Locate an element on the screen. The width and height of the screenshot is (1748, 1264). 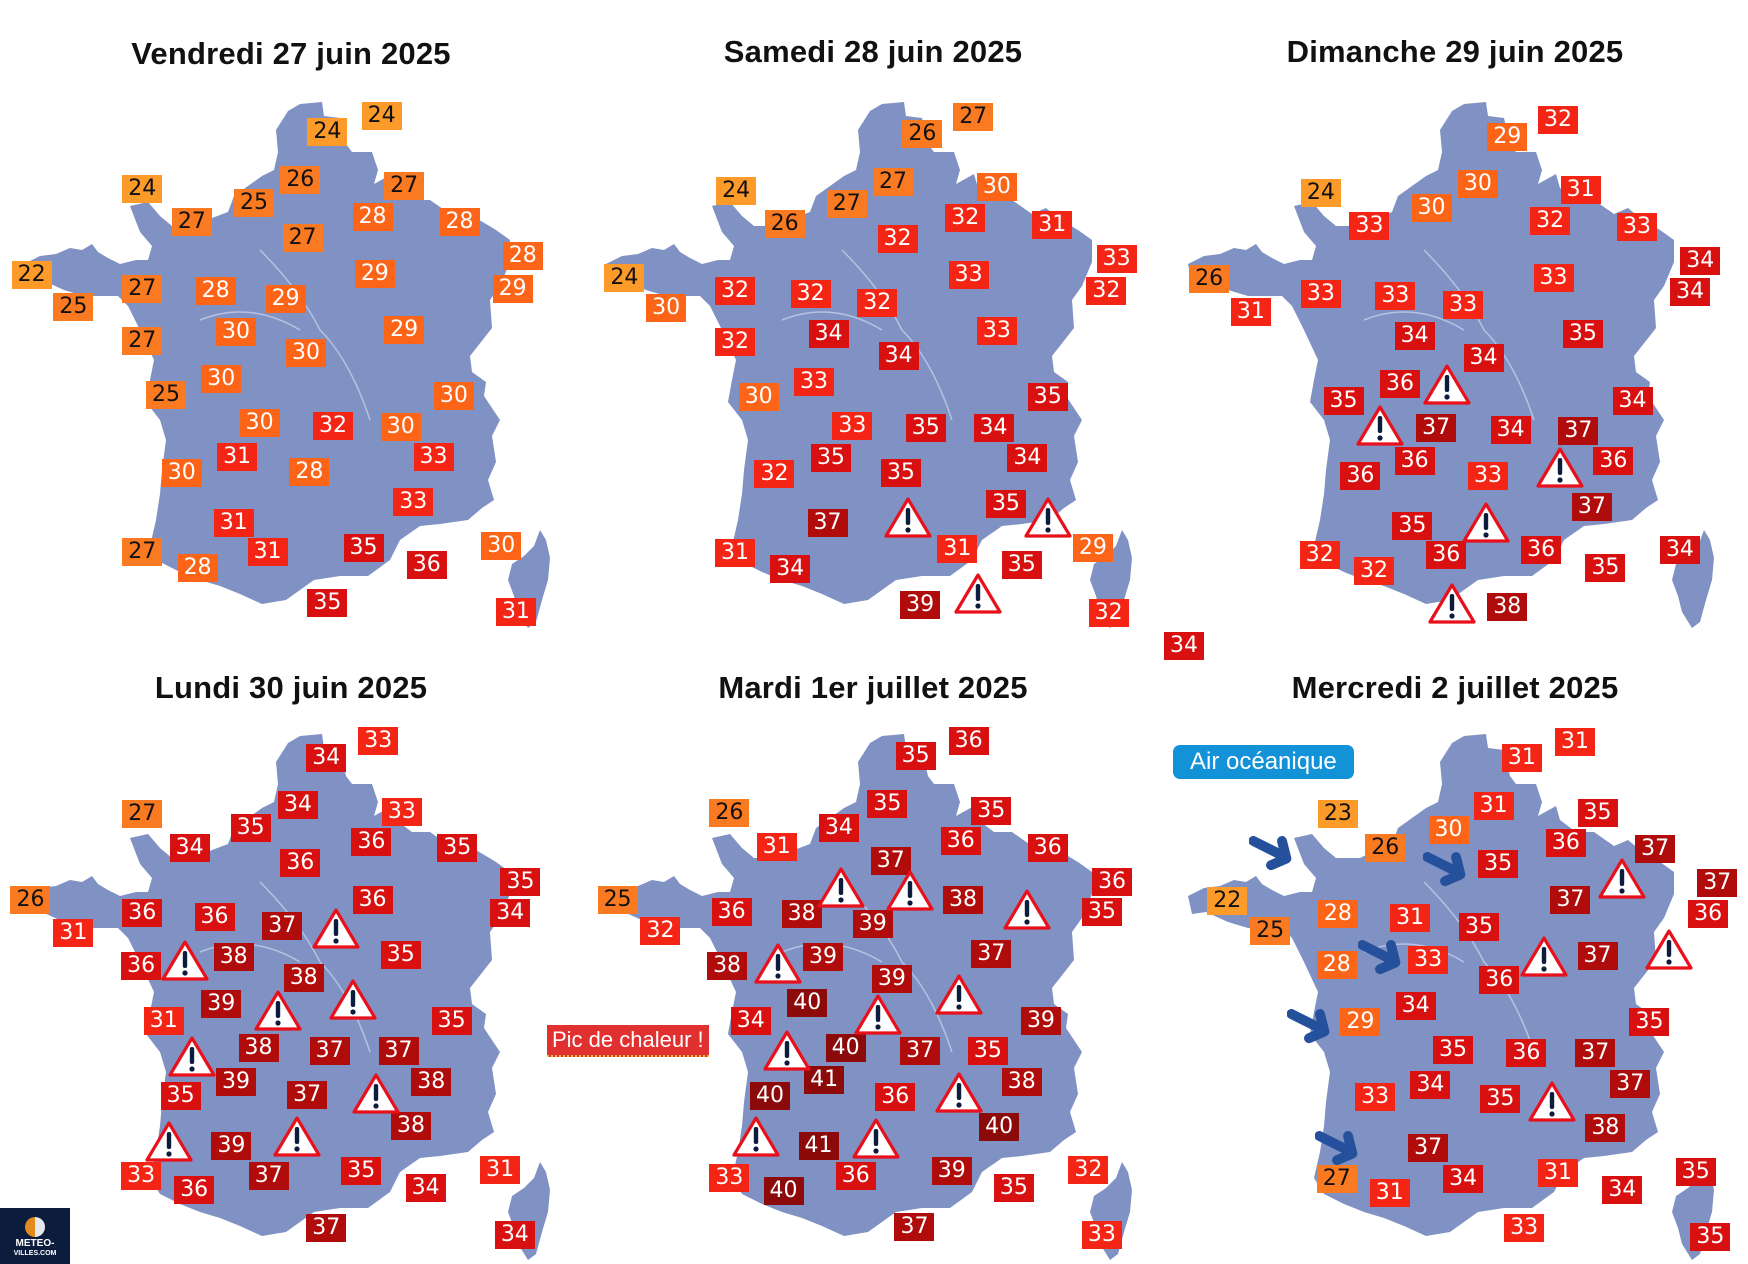
temperature-label: 40 is located at coordinates (999, 1126).